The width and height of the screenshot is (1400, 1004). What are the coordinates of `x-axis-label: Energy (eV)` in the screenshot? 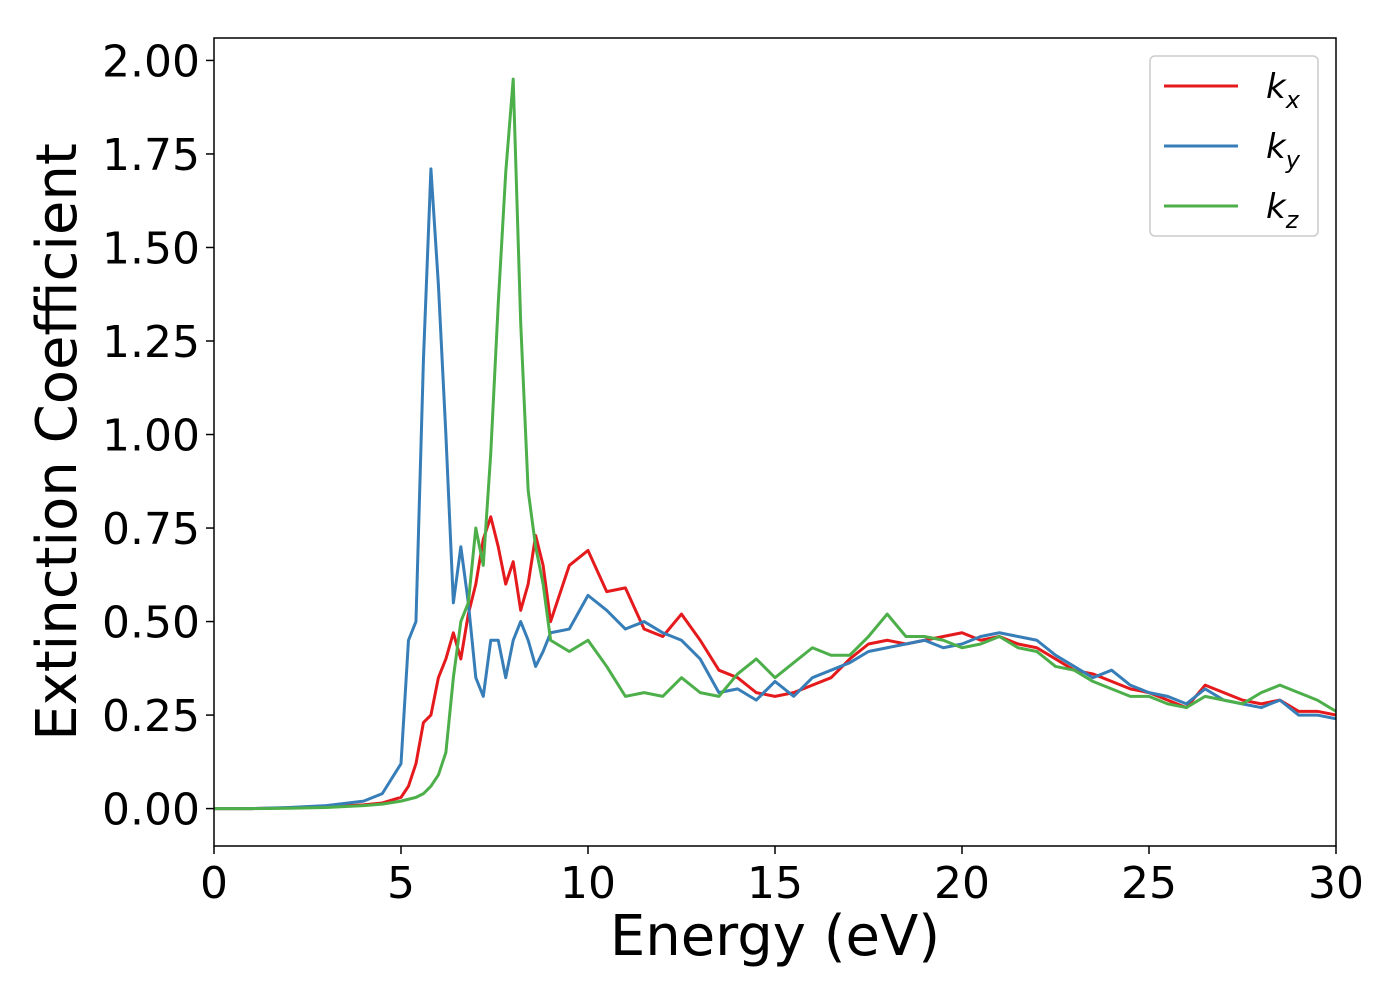 It's located at (775, 936).